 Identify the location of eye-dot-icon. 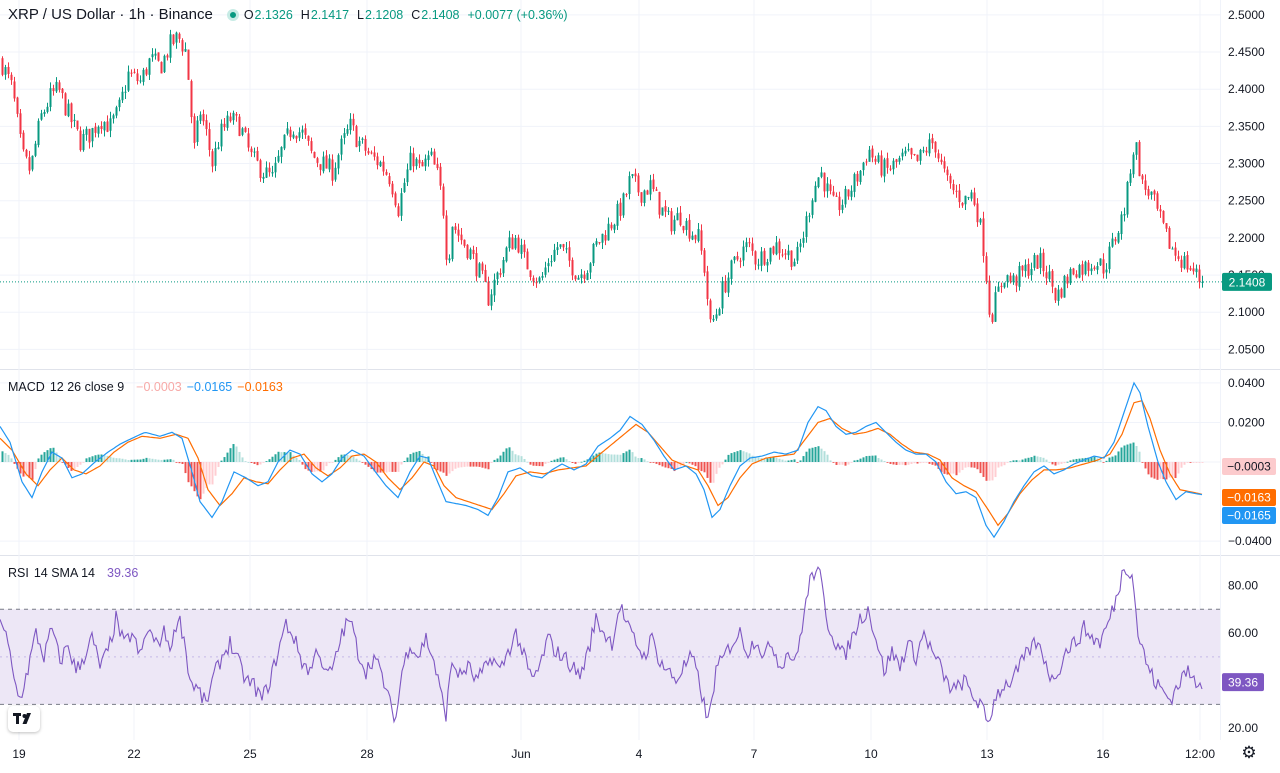
(232, 14).